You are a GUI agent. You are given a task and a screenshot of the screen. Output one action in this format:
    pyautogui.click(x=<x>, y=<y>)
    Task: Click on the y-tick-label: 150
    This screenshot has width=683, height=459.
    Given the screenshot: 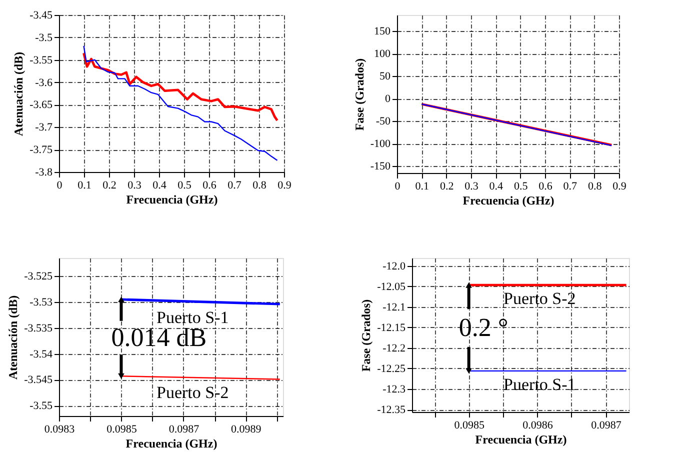 What is the action you would take?
    pyautogui.click(x=382, y=32)
    